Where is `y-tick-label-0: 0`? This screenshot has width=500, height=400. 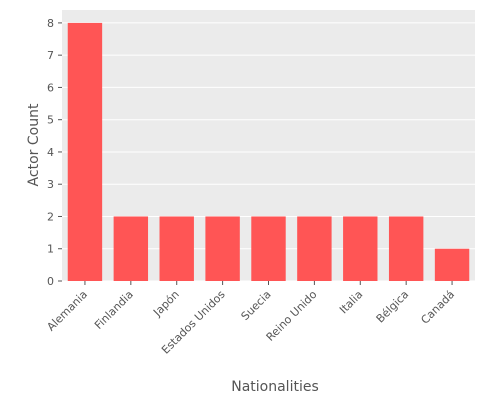
y-tick-label-0: 0 is located at coordinates (50, 281).